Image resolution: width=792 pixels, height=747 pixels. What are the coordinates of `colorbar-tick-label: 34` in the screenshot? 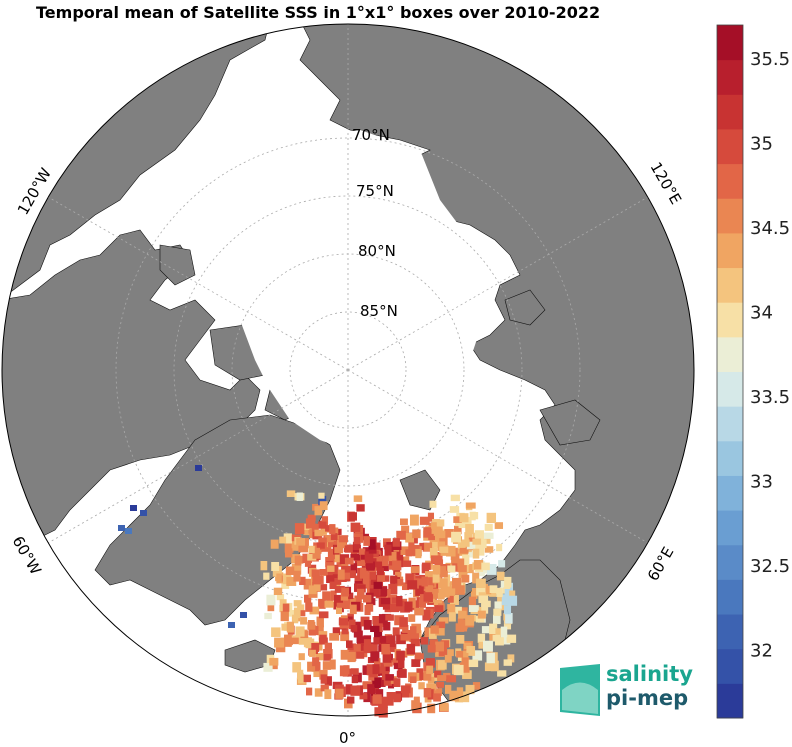 It's located at (761, 312).